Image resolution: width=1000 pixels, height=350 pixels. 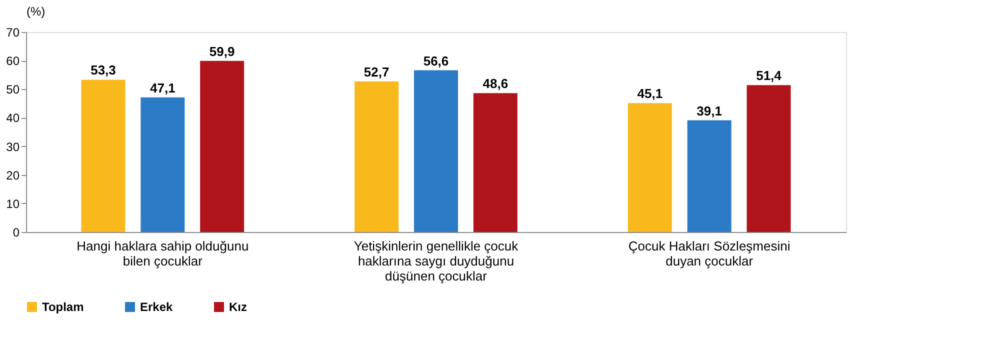 I want to click on y-tick-label: 70, so click(x=13, y=33).